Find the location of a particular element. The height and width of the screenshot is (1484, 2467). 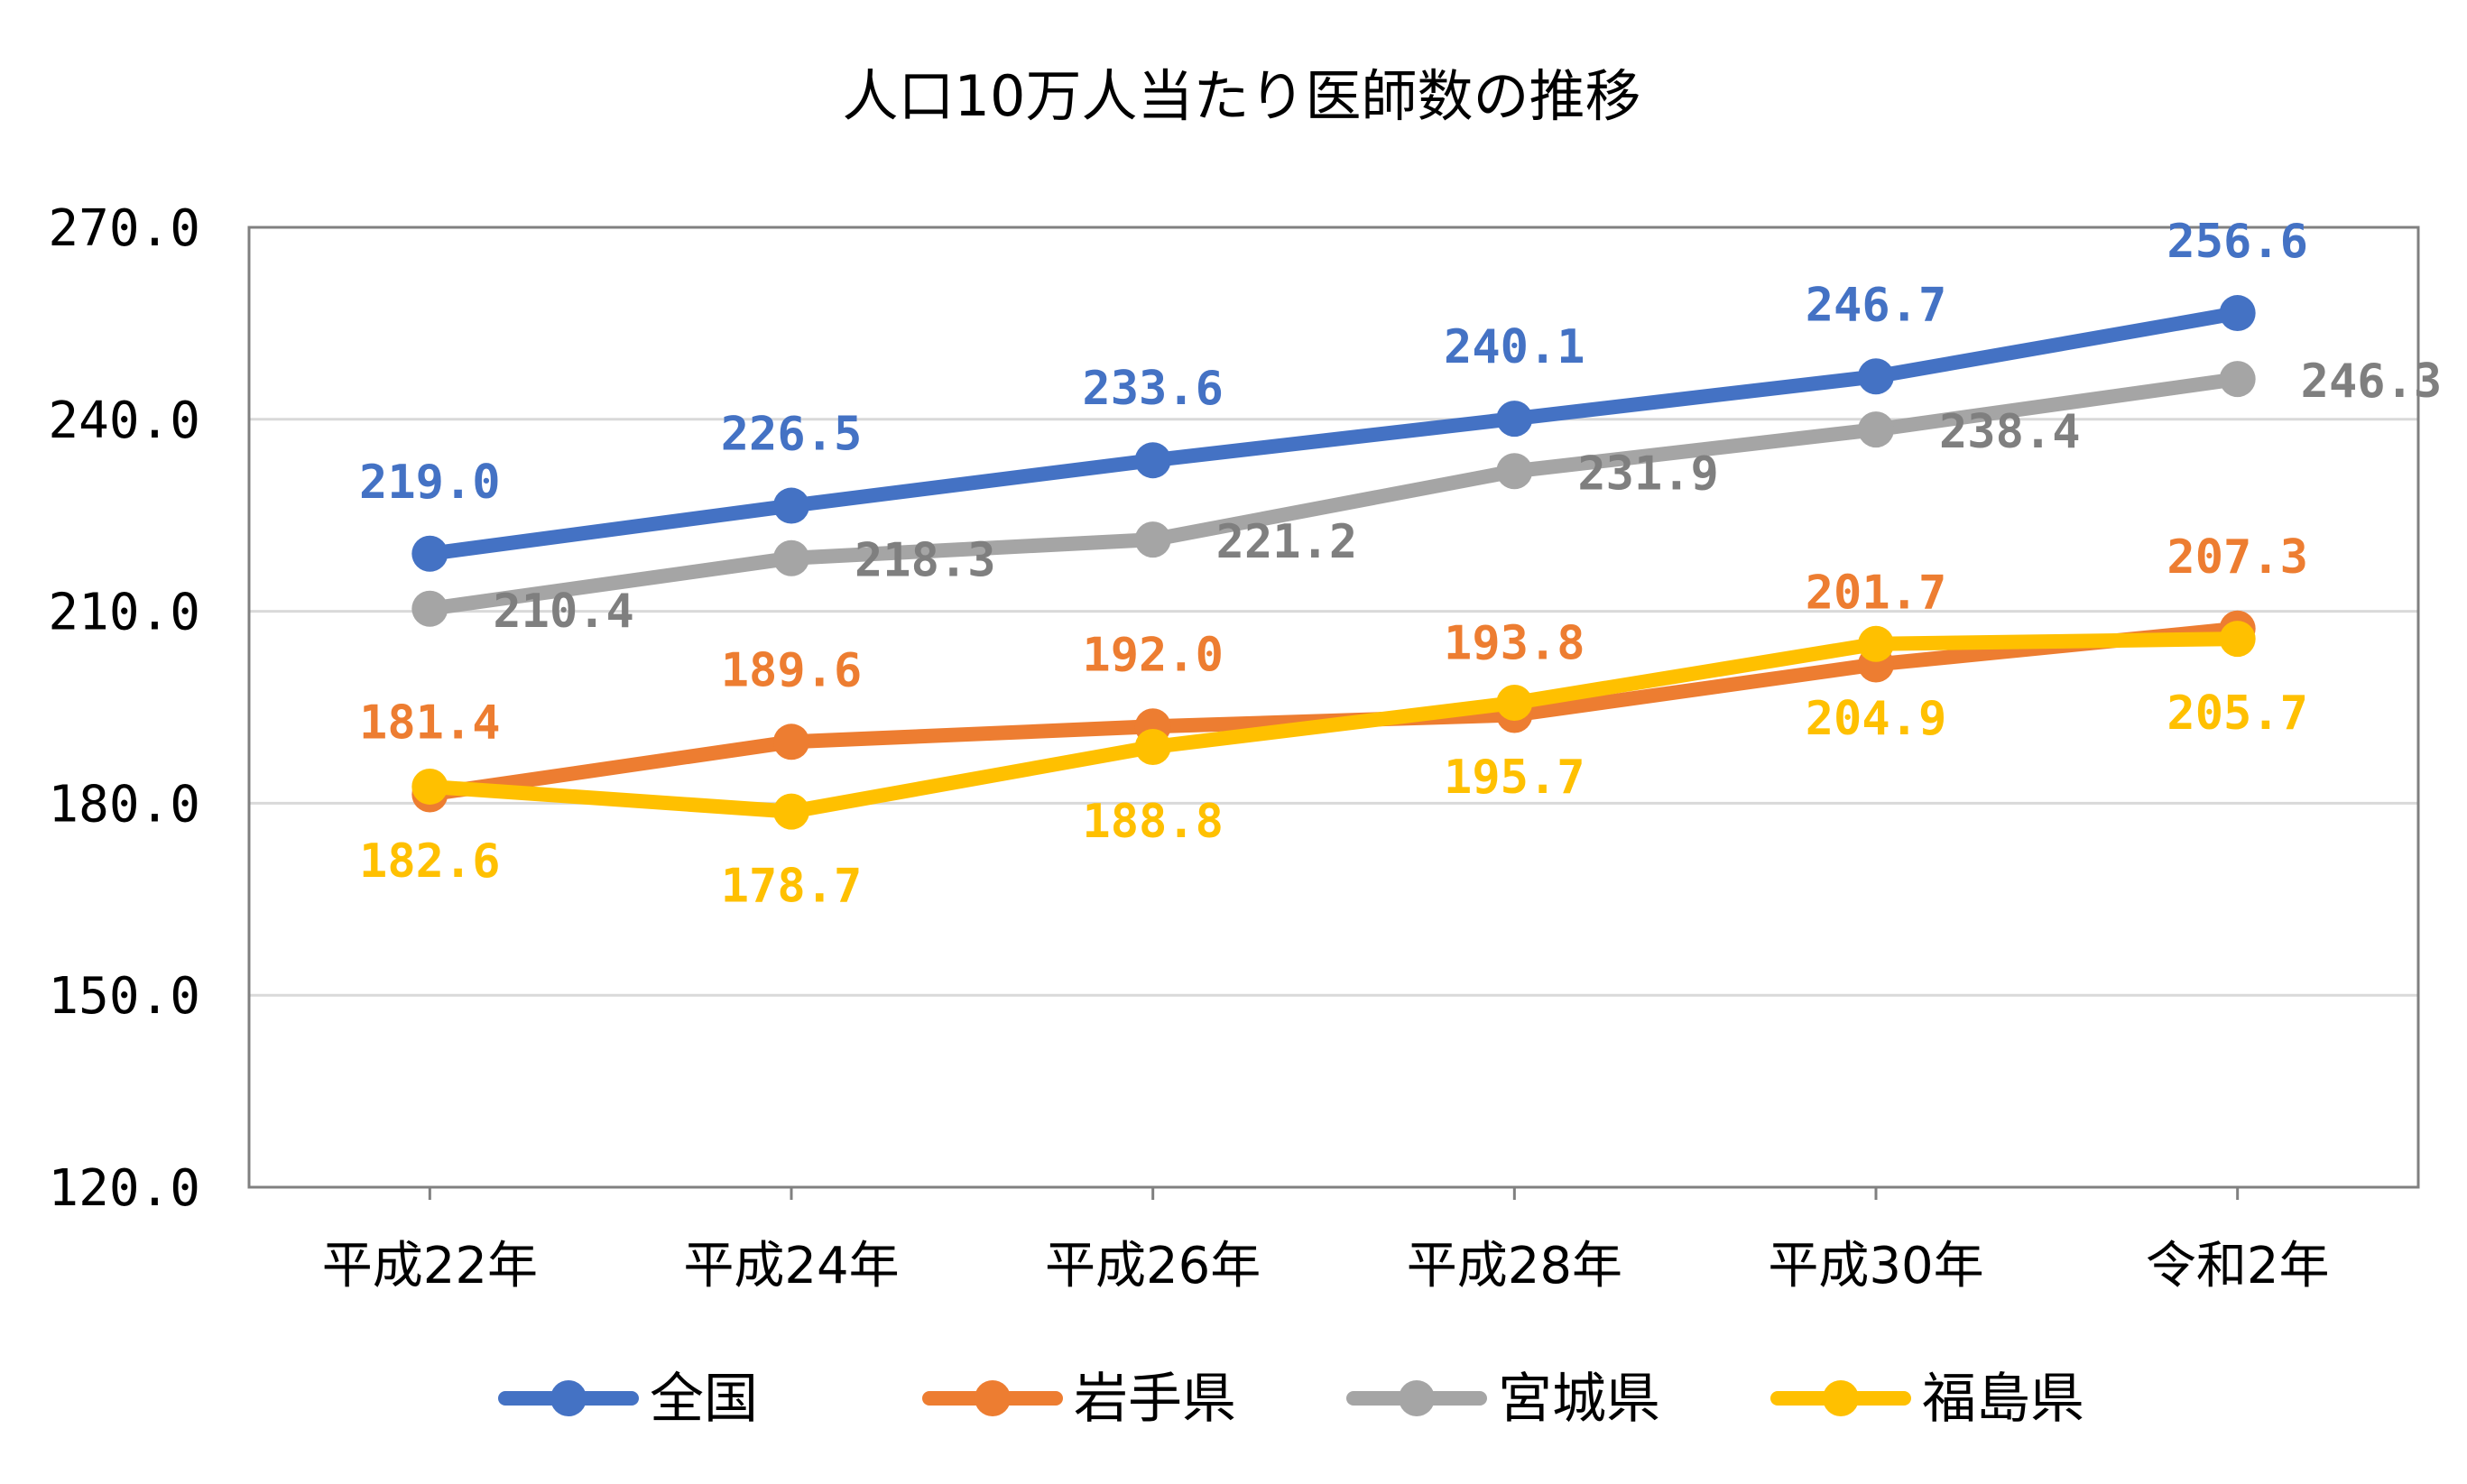

x-tick-label: 平成22年 is located at coordinates (430, 1266).